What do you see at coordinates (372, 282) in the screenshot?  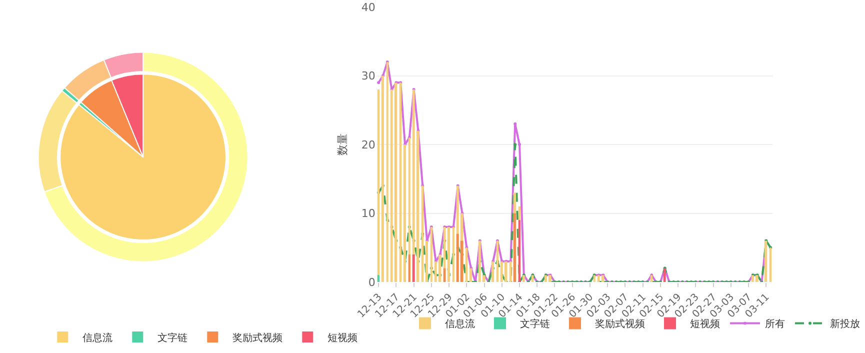 I see `y-tick-label: 0` at bounding box center [372, 282].